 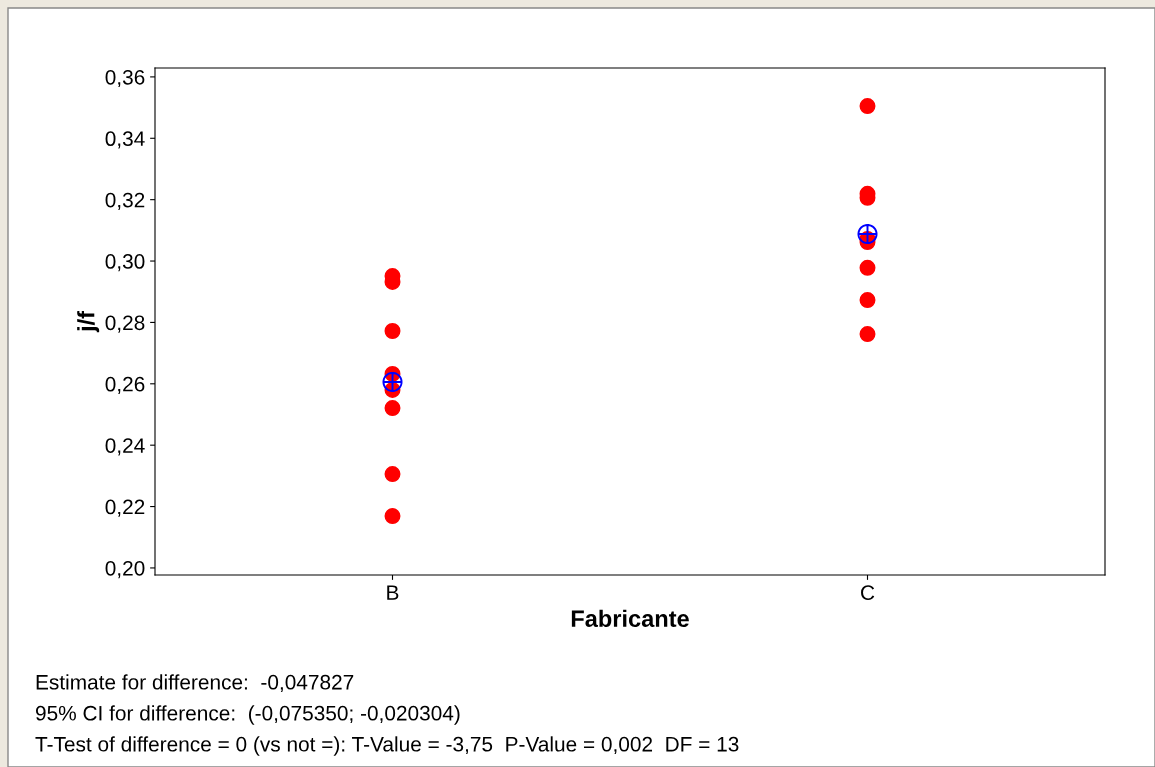 I want to click on y-tick-label: 0,32, so click(x=125, y=201).